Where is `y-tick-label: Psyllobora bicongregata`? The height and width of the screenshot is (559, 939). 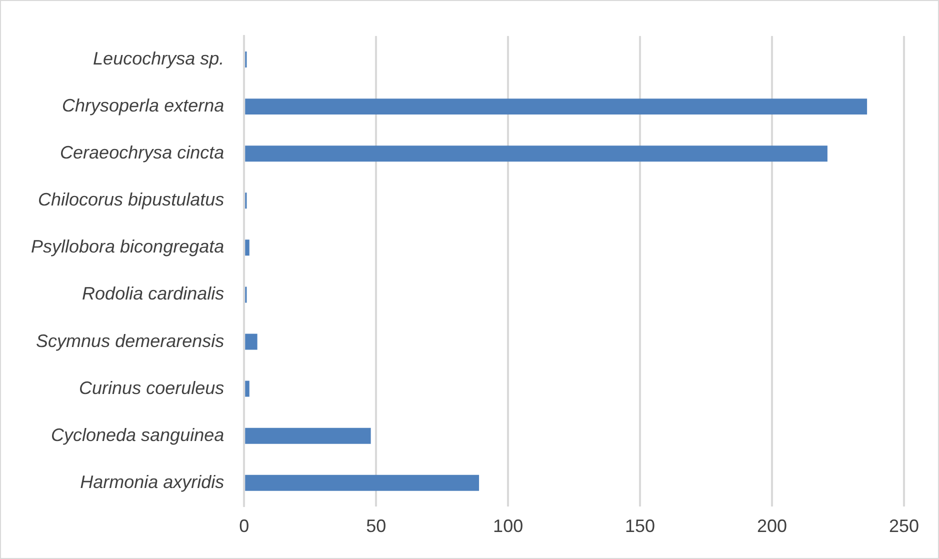 y-tick-label: Psyllobora bicongregata is located at coordinates (127, 246).